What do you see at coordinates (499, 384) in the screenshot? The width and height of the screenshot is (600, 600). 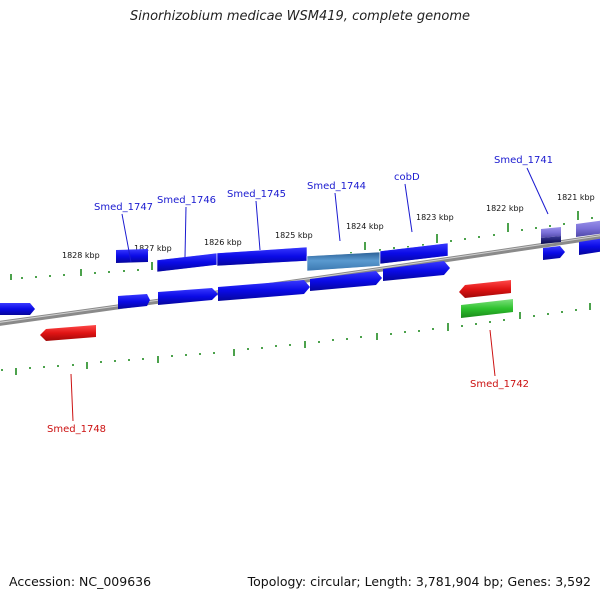 I see `gene-label-smed-1742: Smed_1742` at bounding box center [499, 384].